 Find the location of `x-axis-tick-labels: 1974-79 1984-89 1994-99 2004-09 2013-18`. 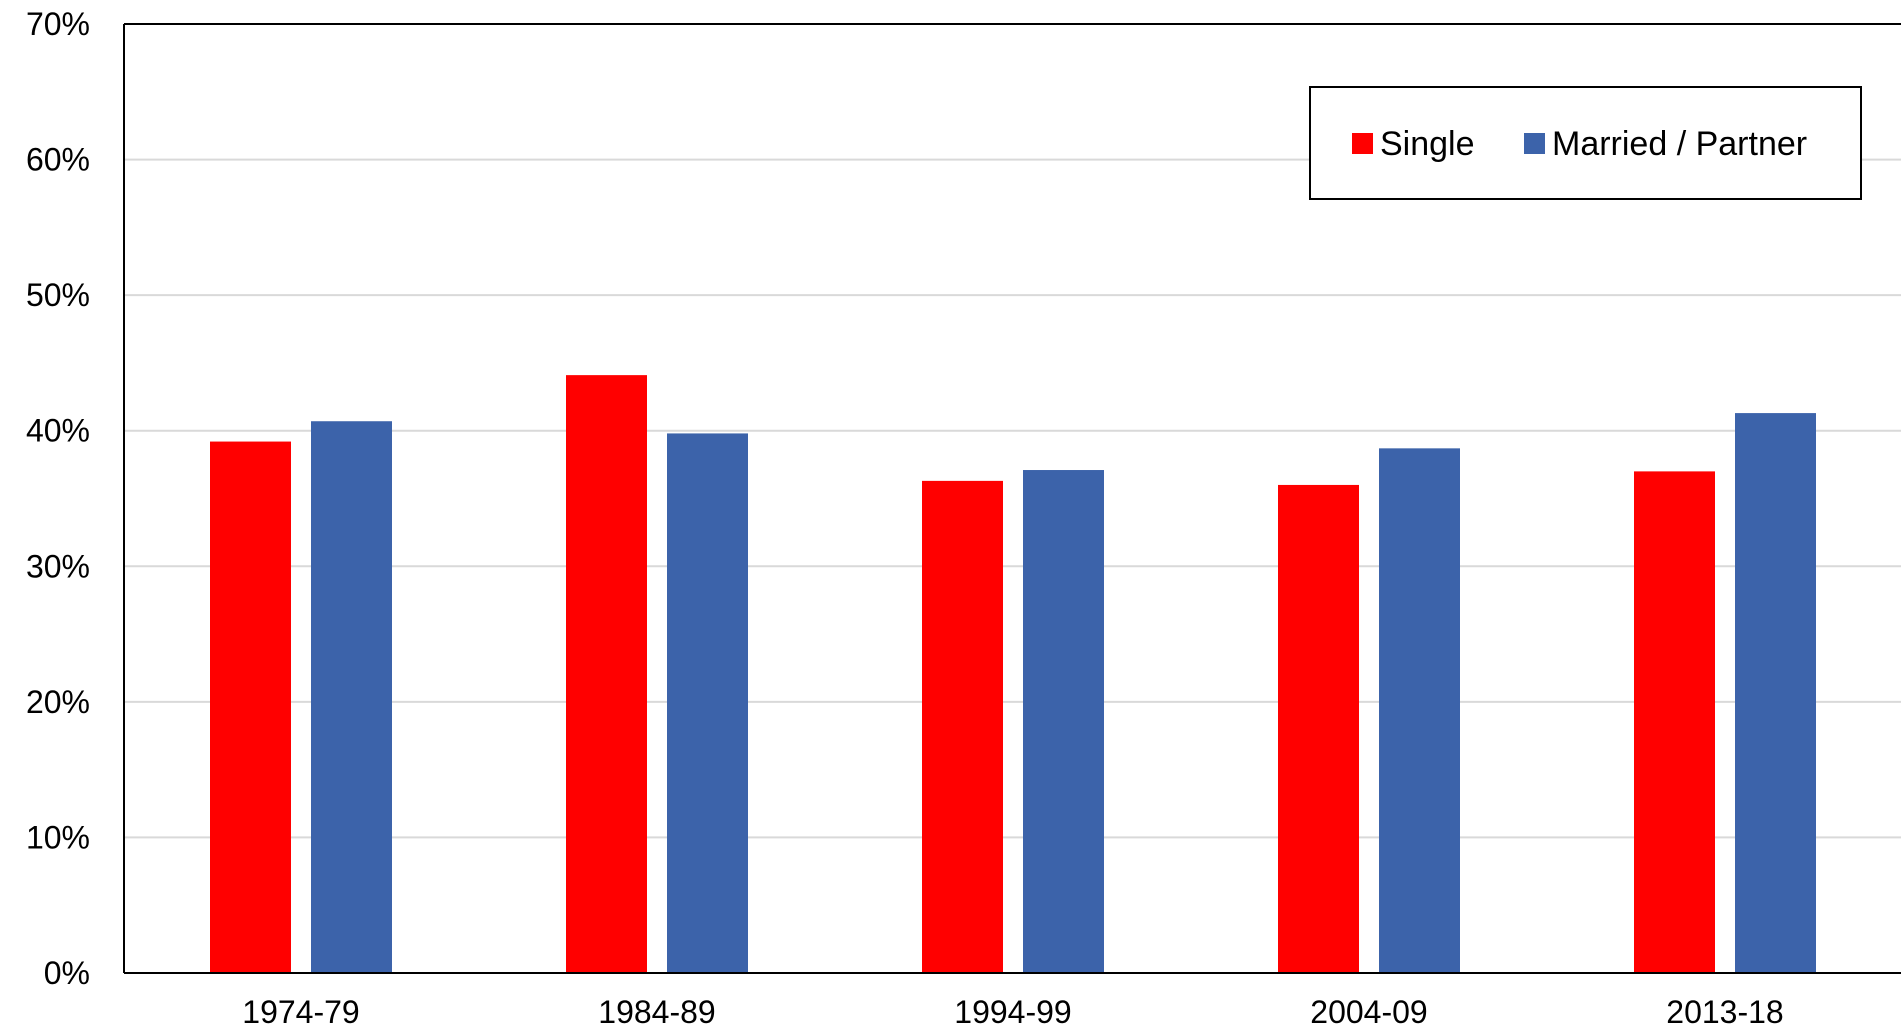

x-axis-tick-labels: 1974-79 1984-89 1994-99 2004-09 2013-18 is located at coordinates (1012, 1012).